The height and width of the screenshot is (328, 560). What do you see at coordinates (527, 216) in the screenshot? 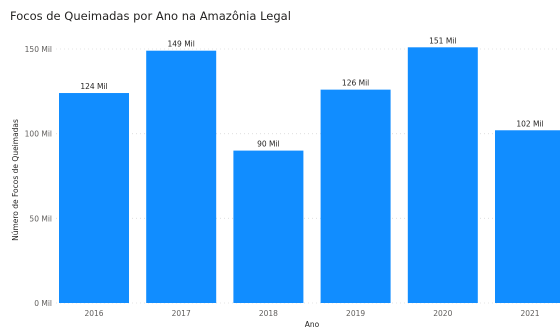
I see `bar-2021` at bounding box center [527, 216].